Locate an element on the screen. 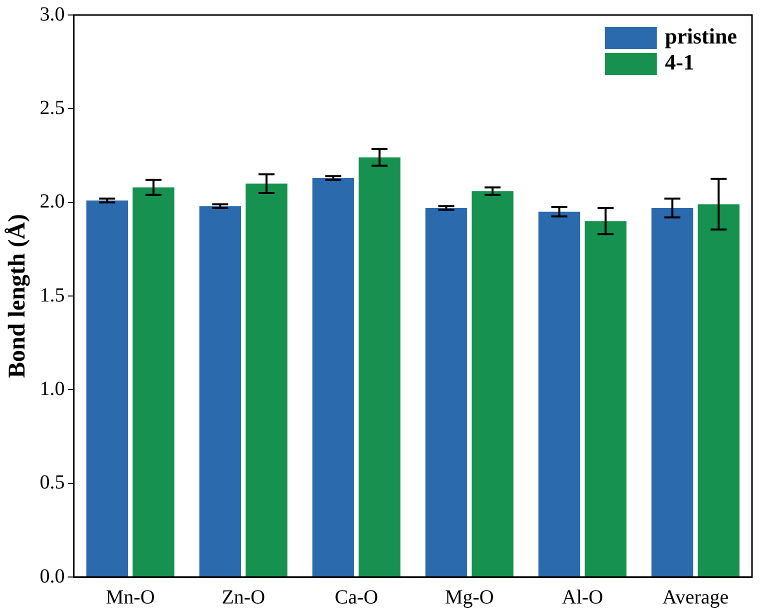 The height and width of the screenshot is (613, 764). y-tick-label: 1.5 is located at coordinates (52, 295).